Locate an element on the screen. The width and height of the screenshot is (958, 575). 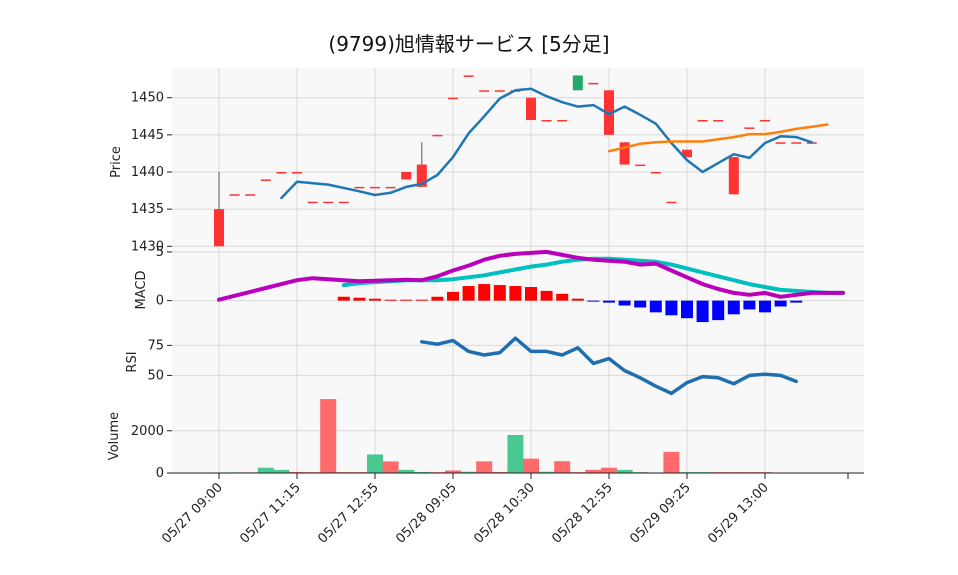
x-tick-label-6: 05/29 09:25 is located at coordinates (660, 513).